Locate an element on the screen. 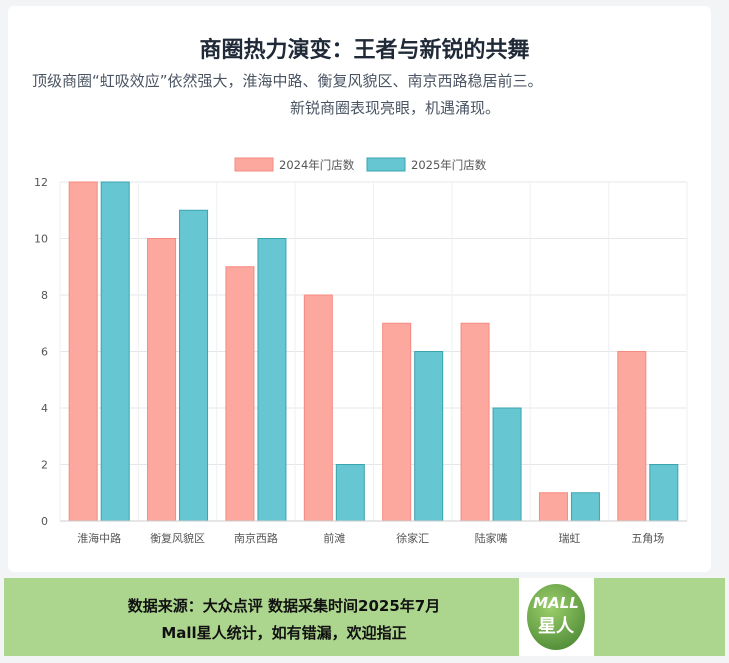 The width and height of the screenshot is (729, 663). y-tick-label: 10 is located at coordinates (41, 239).